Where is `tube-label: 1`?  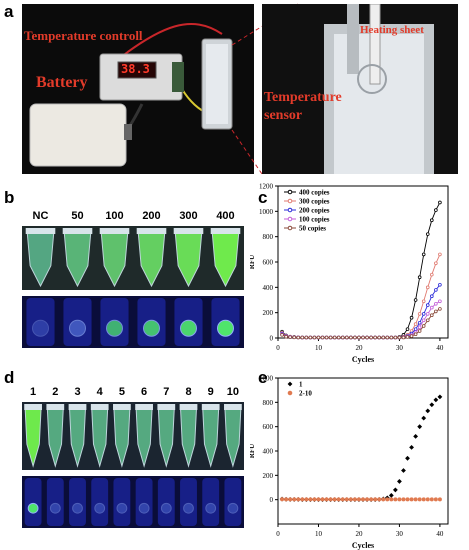
tube-label: 1 is located at coordinates (33, 392).